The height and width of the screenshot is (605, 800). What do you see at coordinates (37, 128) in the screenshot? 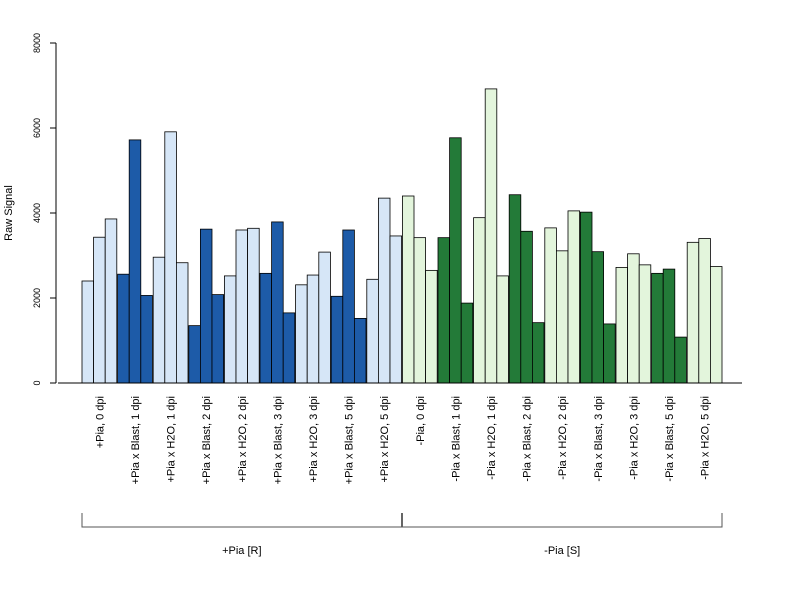
I see `y-tick-label: 6000` at bounding box center [37, 128].